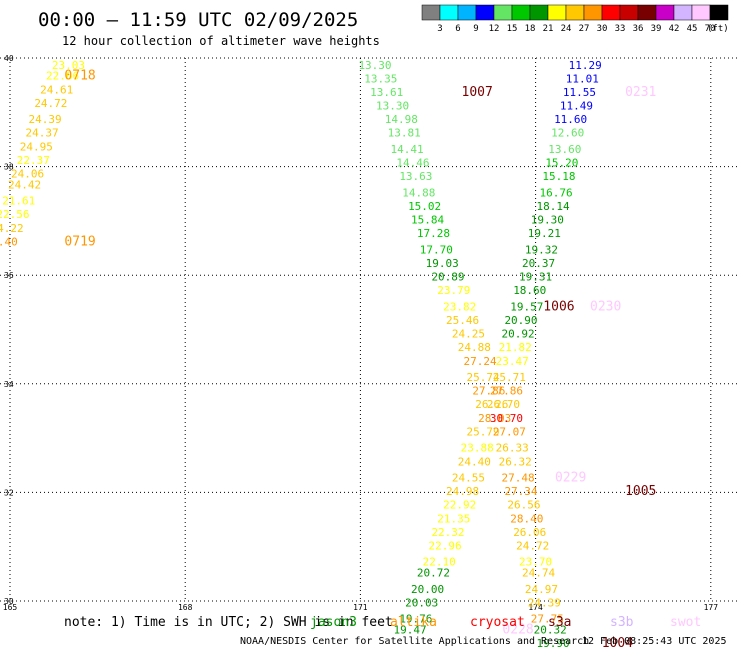  I want to click on pass-time-label: 1007, so click(477, 92).